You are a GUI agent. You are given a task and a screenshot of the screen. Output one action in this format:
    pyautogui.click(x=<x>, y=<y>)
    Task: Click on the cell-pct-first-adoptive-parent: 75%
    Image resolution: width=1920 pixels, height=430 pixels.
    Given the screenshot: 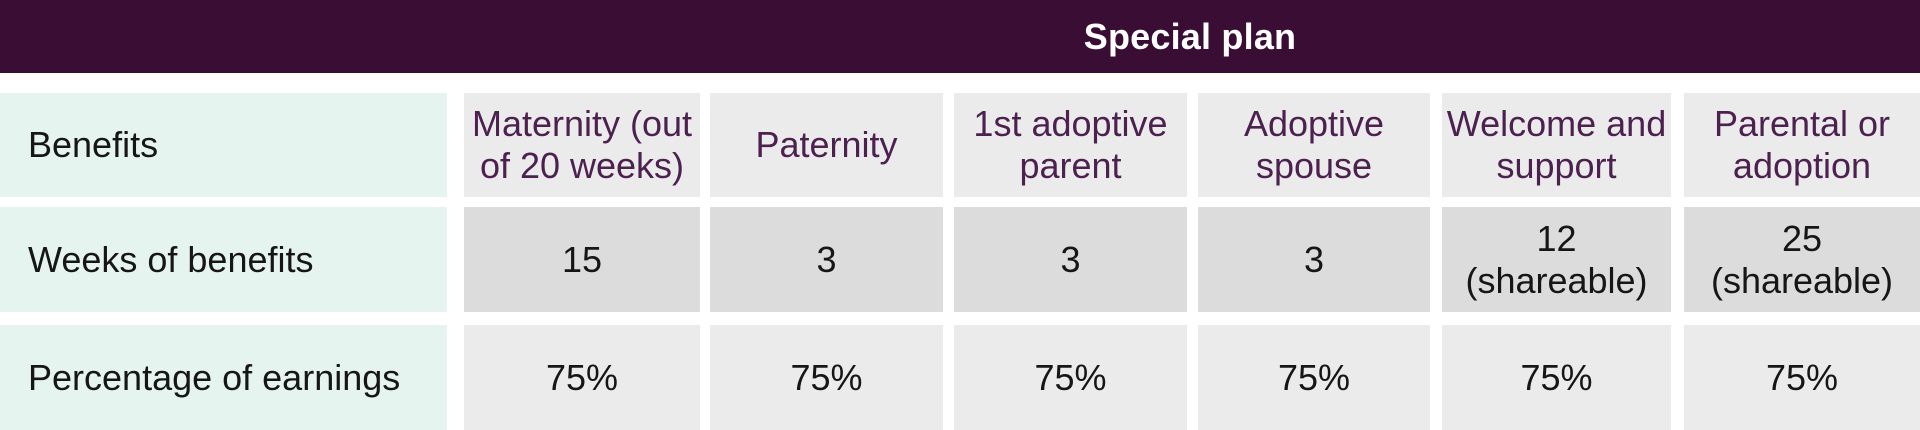 What is the action you would take?
    pyautogui.click(x=1070, y=377)
    